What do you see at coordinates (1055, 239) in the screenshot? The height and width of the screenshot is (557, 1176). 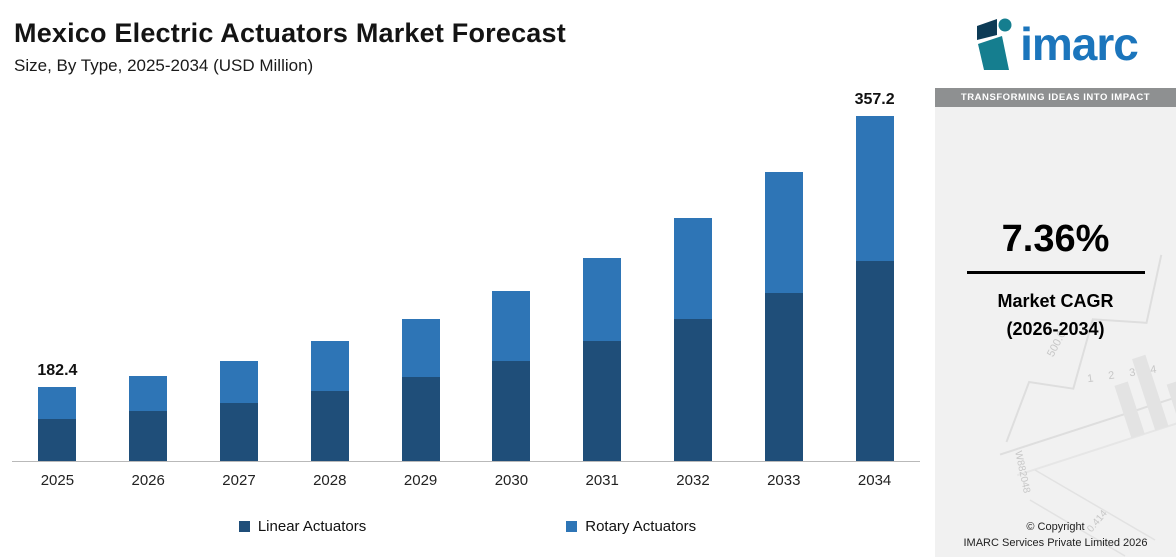 I see `cagr-value: 7.36%` at bounding box center [1055, 239].